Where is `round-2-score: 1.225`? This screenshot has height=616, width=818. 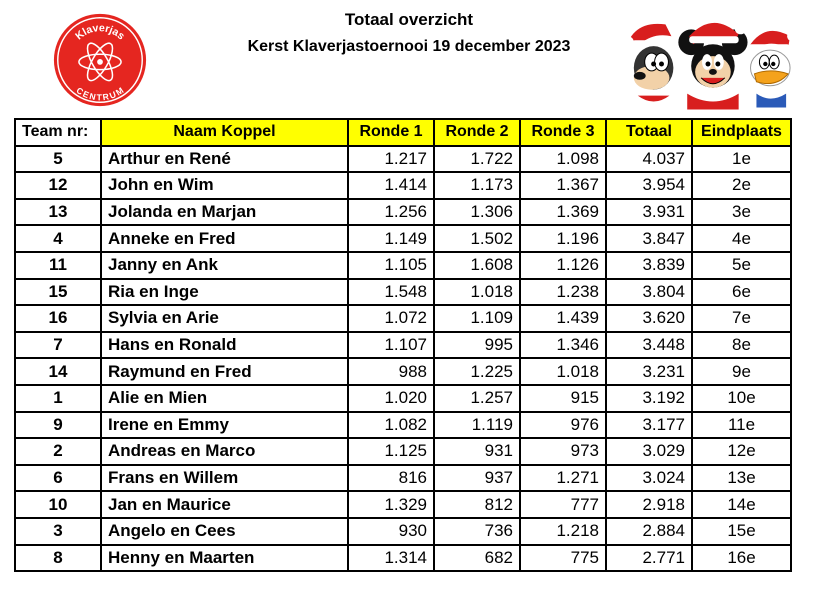 round-2-score: 1.225 is located at coordinates (477, 371).